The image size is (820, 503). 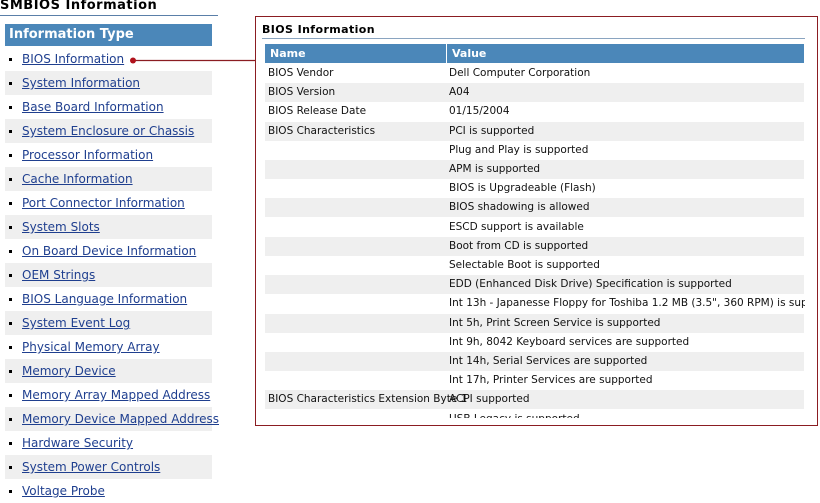 I want to click on sidebar-item: System Event Log, so click(x=108, y=323).